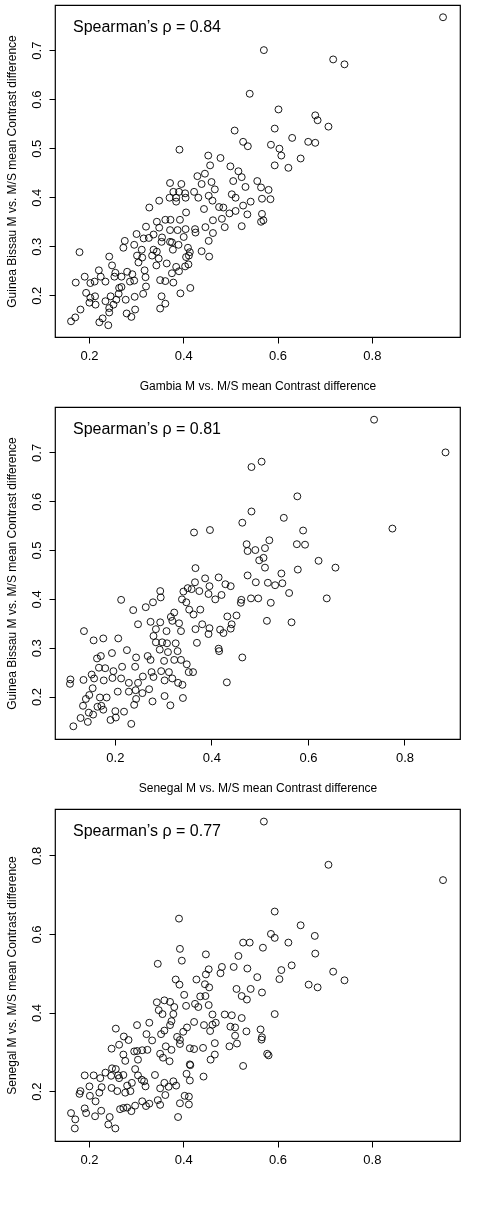 This screenshot has height=1232, width=498. Describe the element at coordinates (36, 855) in the screenshot. I see `y-tick-label: 0.8` at that location.